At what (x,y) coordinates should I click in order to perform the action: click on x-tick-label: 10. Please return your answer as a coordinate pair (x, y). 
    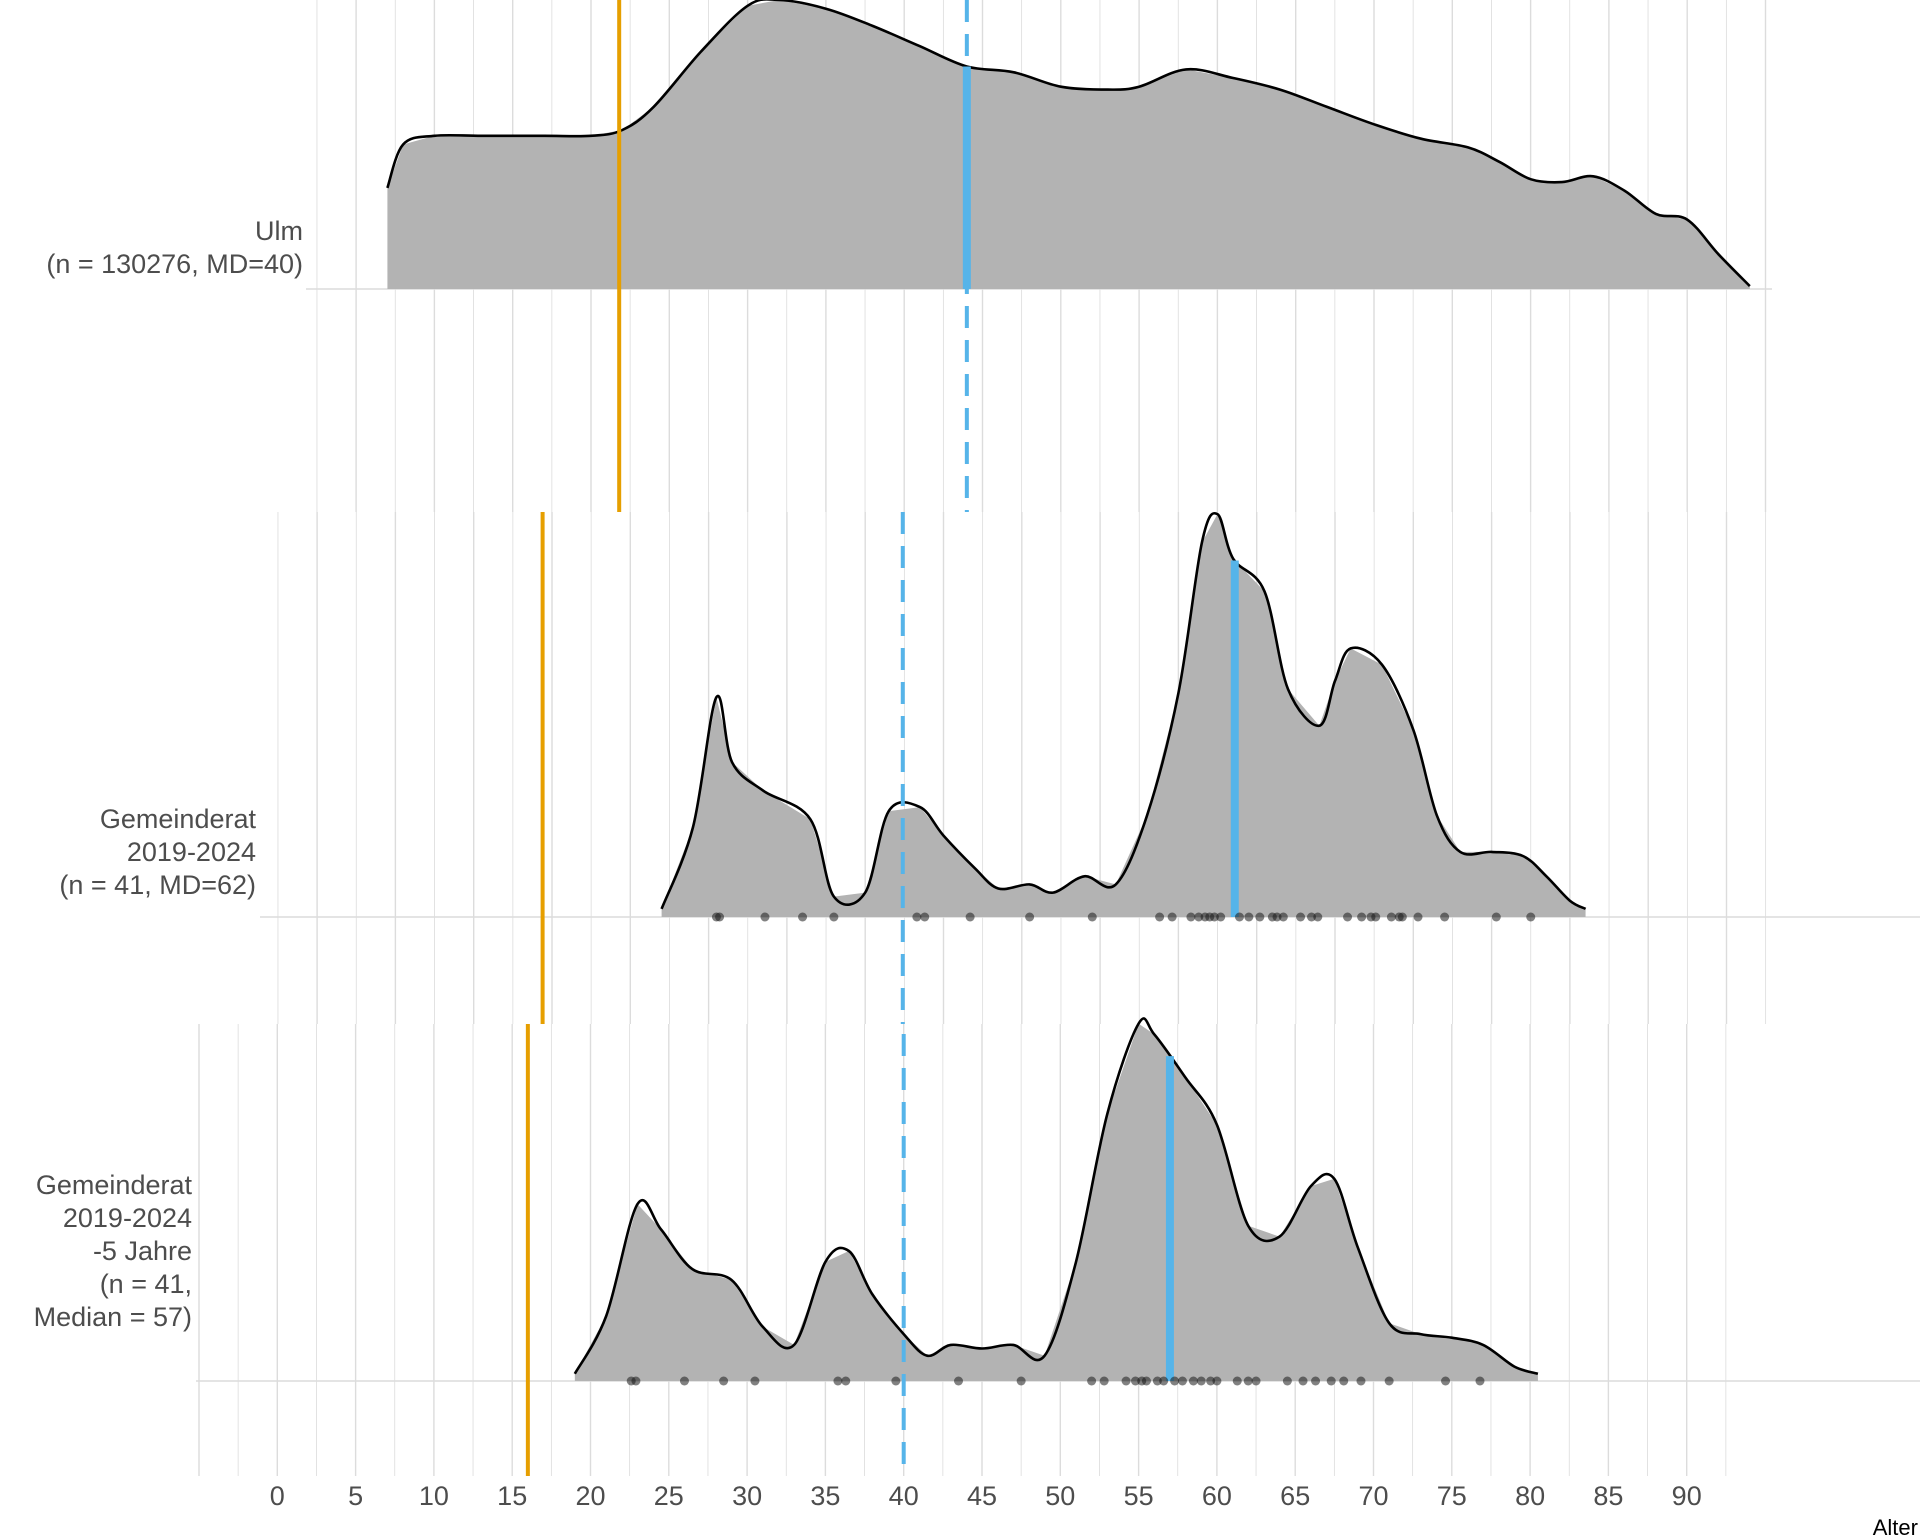
    Looking at the image, I should click on (434, 1496).